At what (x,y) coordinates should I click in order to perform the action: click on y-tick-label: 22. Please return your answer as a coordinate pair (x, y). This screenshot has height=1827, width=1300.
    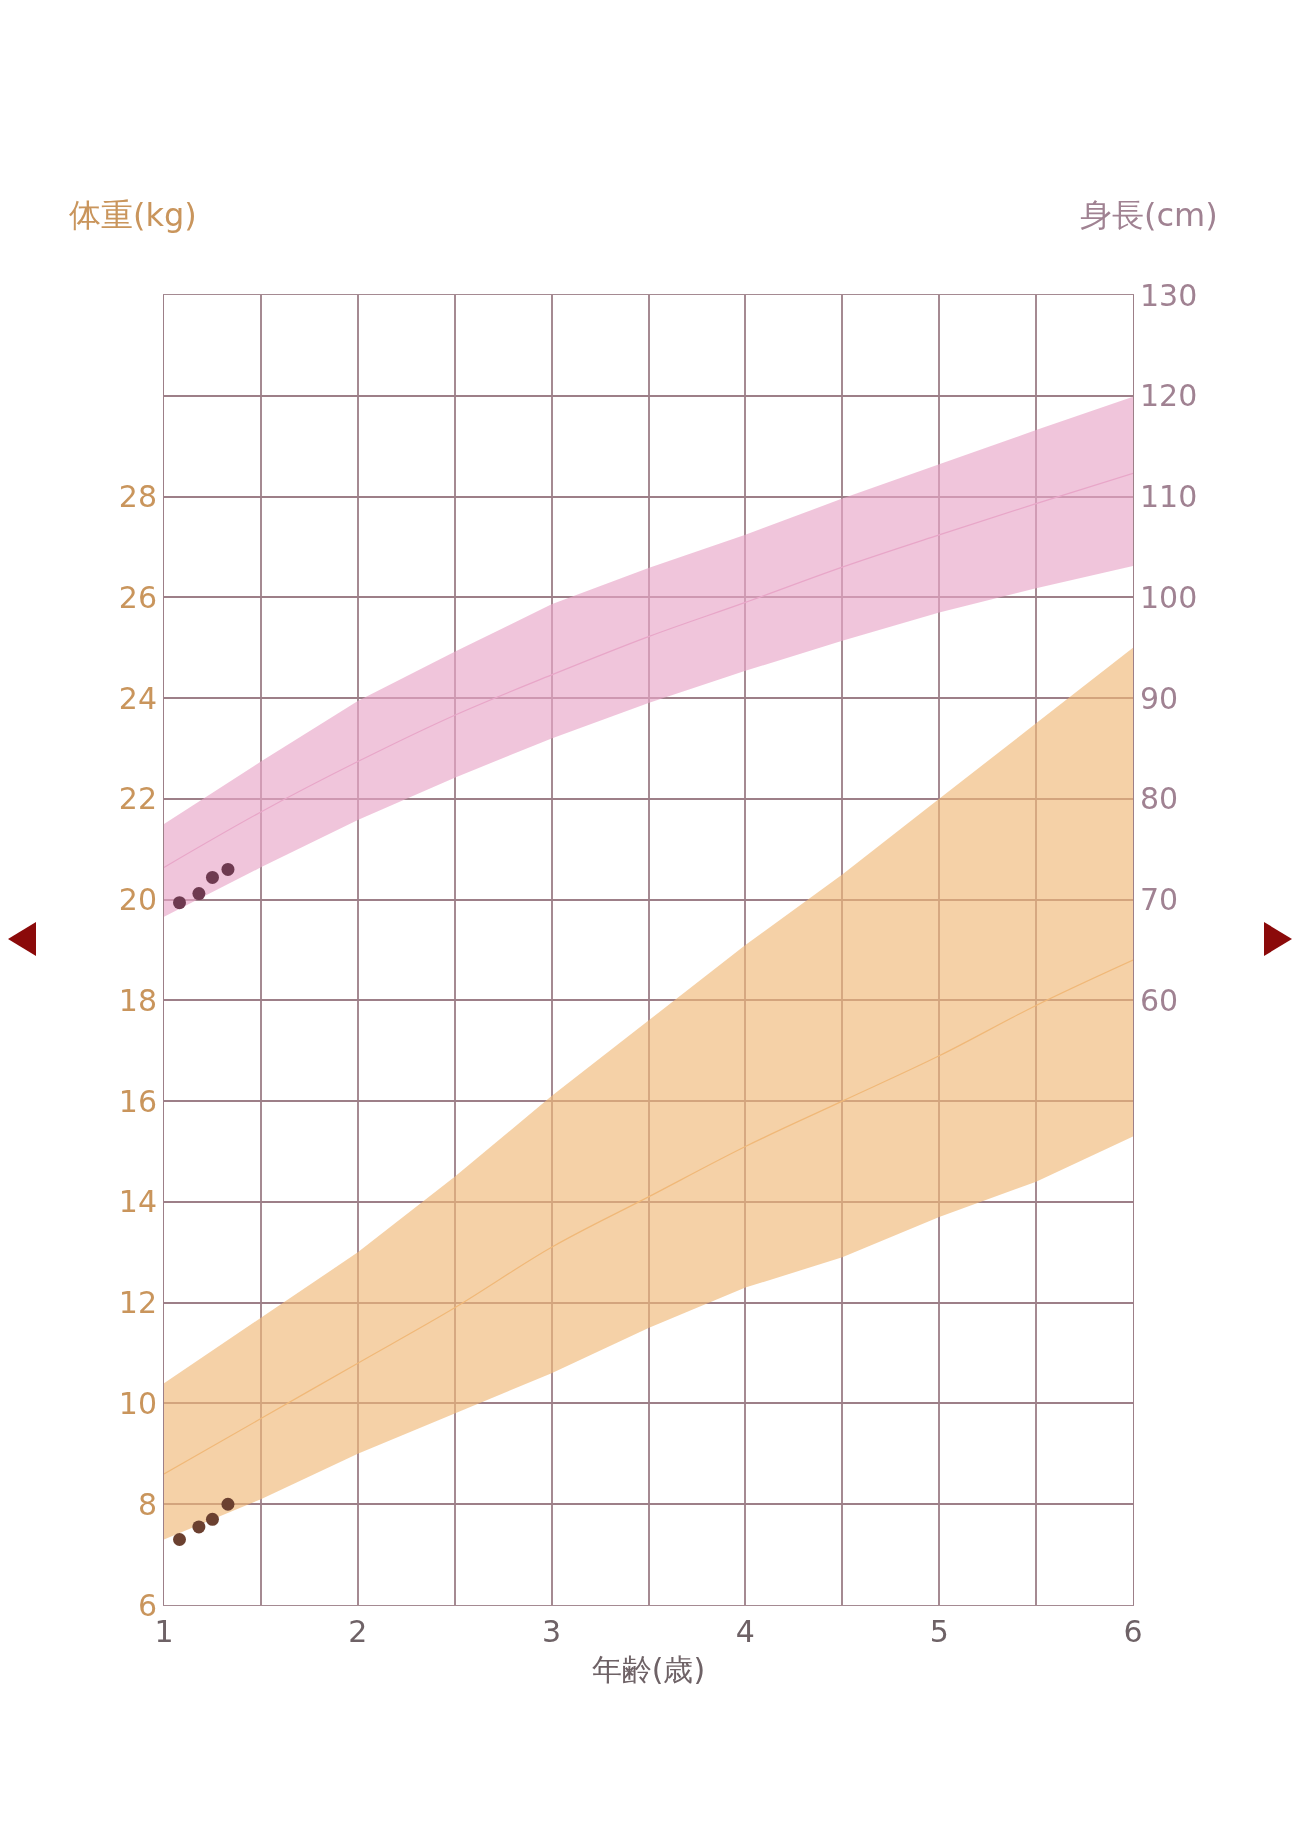
    Looking at the image, I should click on (137, 799).